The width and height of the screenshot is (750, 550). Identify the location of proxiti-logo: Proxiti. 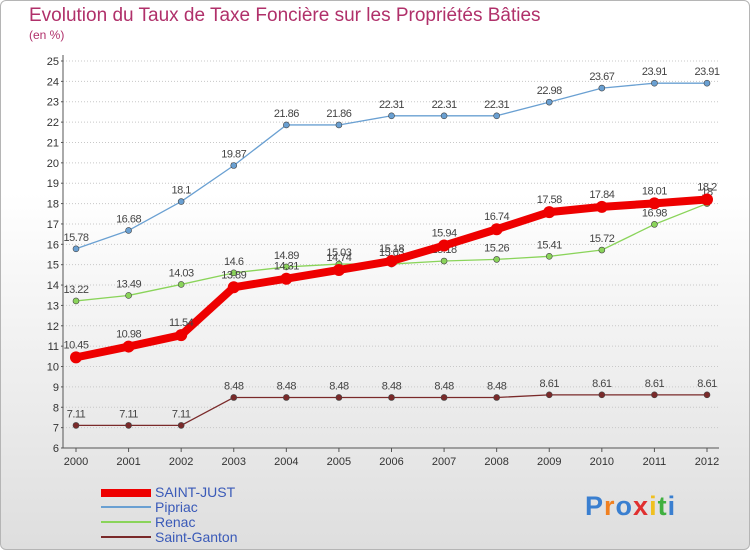
(630, 506).